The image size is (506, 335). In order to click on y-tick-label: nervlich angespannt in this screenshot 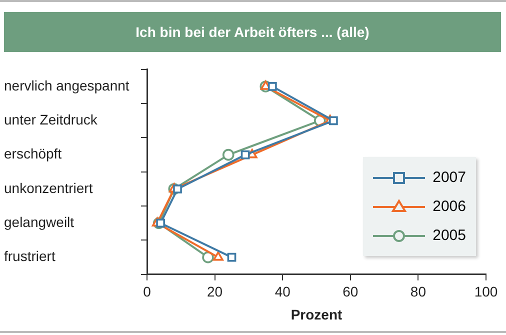, I will do `click(67, 85)`.